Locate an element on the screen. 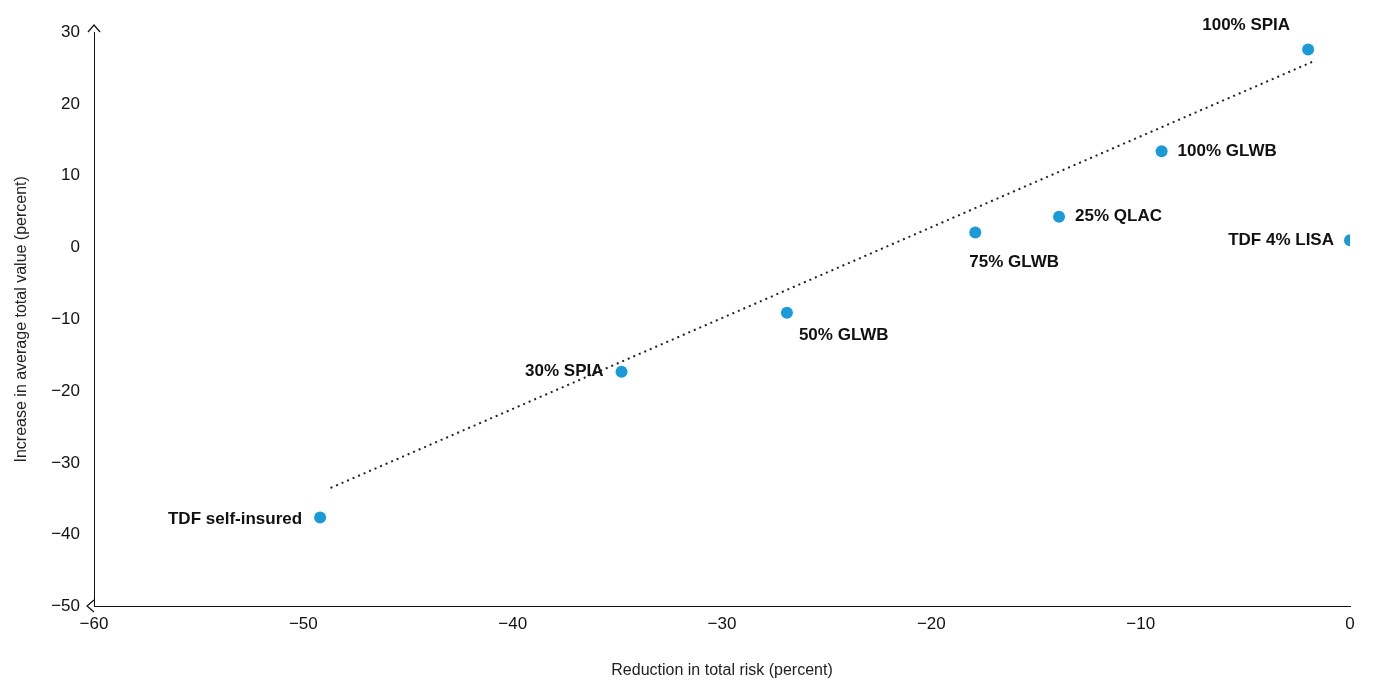 The height and width of the screenshot is (692, 1380). annotation: 100% SPIA is located at coordinates (1246, 25).